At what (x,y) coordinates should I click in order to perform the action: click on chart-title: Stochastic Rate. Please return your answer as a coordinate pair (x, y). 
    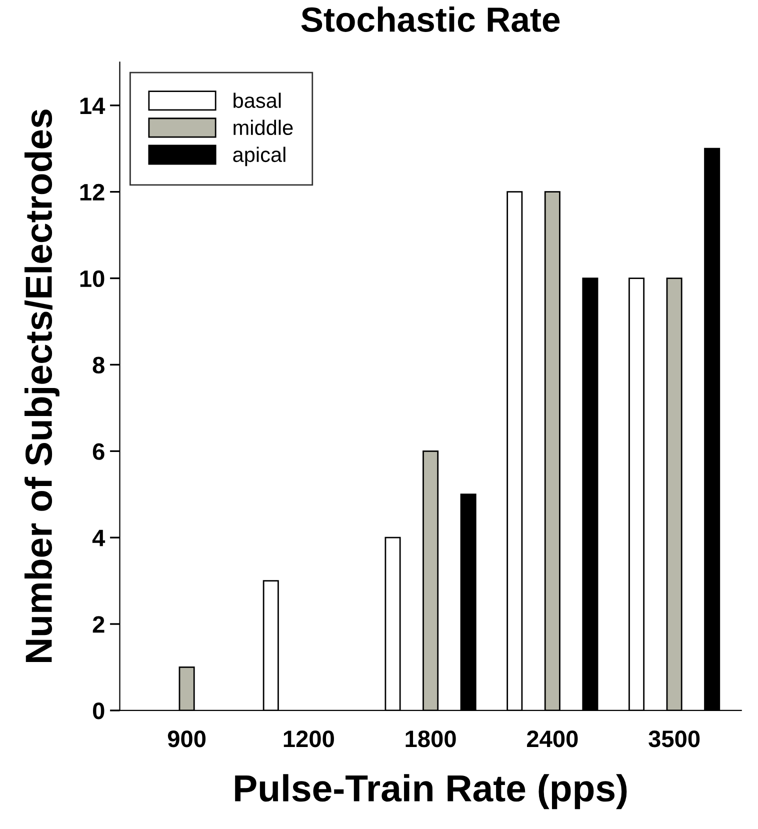
    Looking at the image, I should click on (430, 19).